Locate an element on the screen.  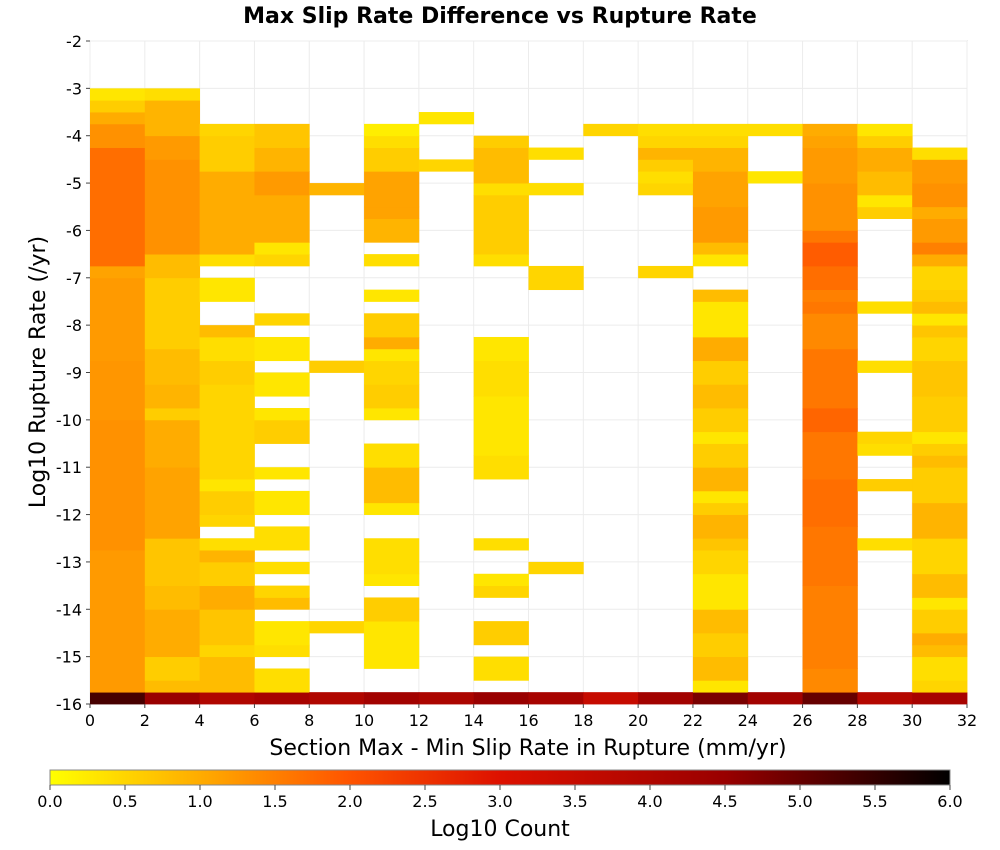
x-tick-label: 14 is located at coordinates (474, 720).